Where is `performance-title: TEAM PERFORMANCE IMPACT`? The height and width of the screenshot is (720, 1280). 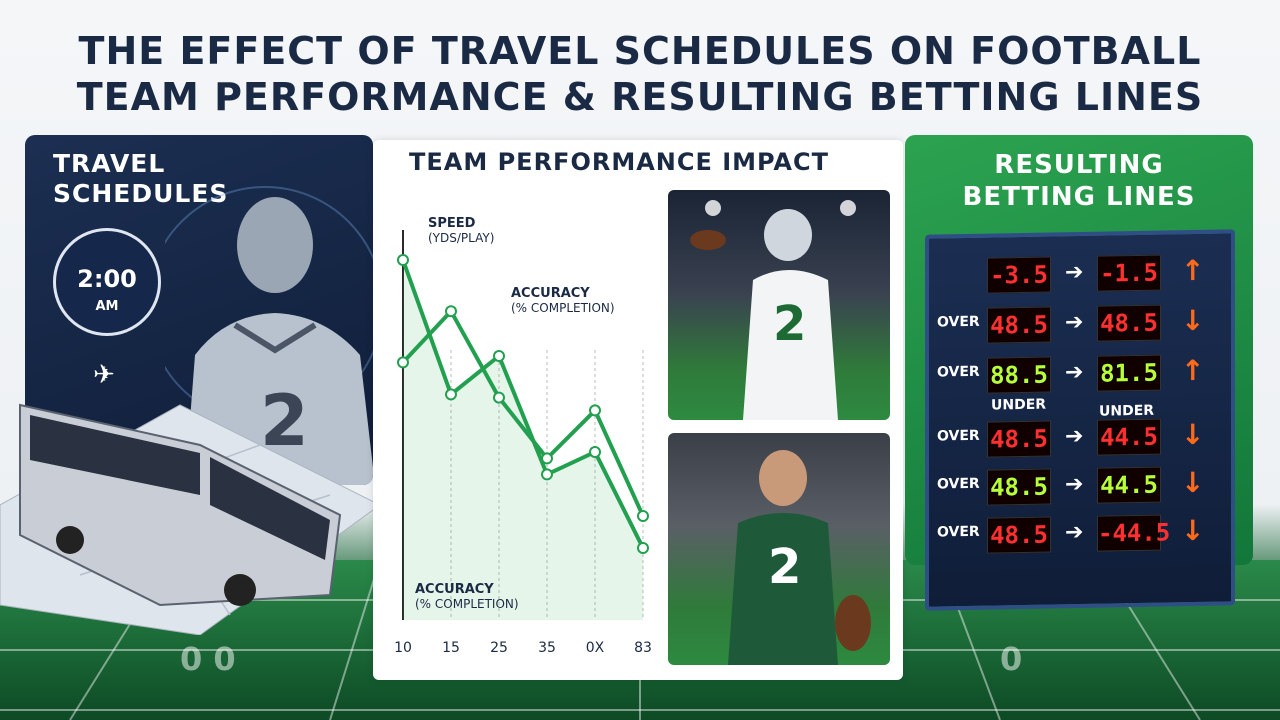
performance-title: TEAM PERFORMANCE IMPACT is located at coordinates (619, 162).